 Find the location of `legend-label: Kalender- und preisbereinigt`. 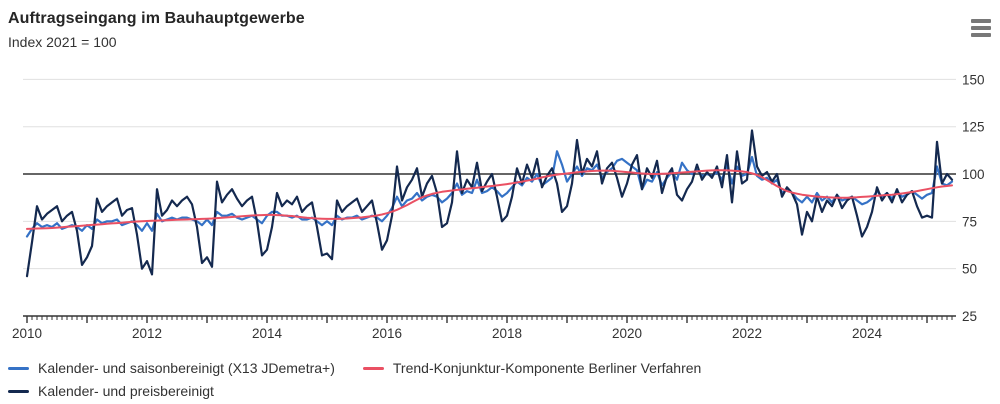

legend-label: Kalender- und preisbereinigt is located at coordinates (126, 391).